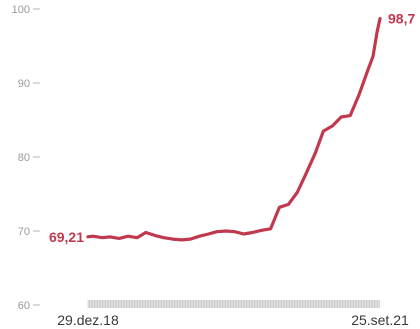  Describe the element at coordinates (88, 320) in the screenshot. I see `x-axis-start-label: 29.dez.18` at that location.